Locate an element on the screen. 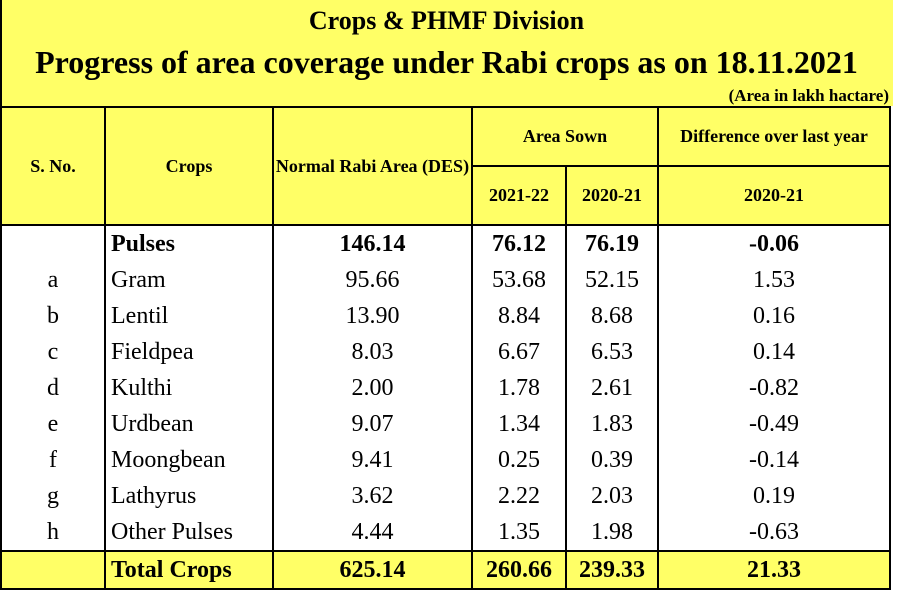 The image size is (900, 590). cell-crop: Moongbean is located at coordinates (189, 460).